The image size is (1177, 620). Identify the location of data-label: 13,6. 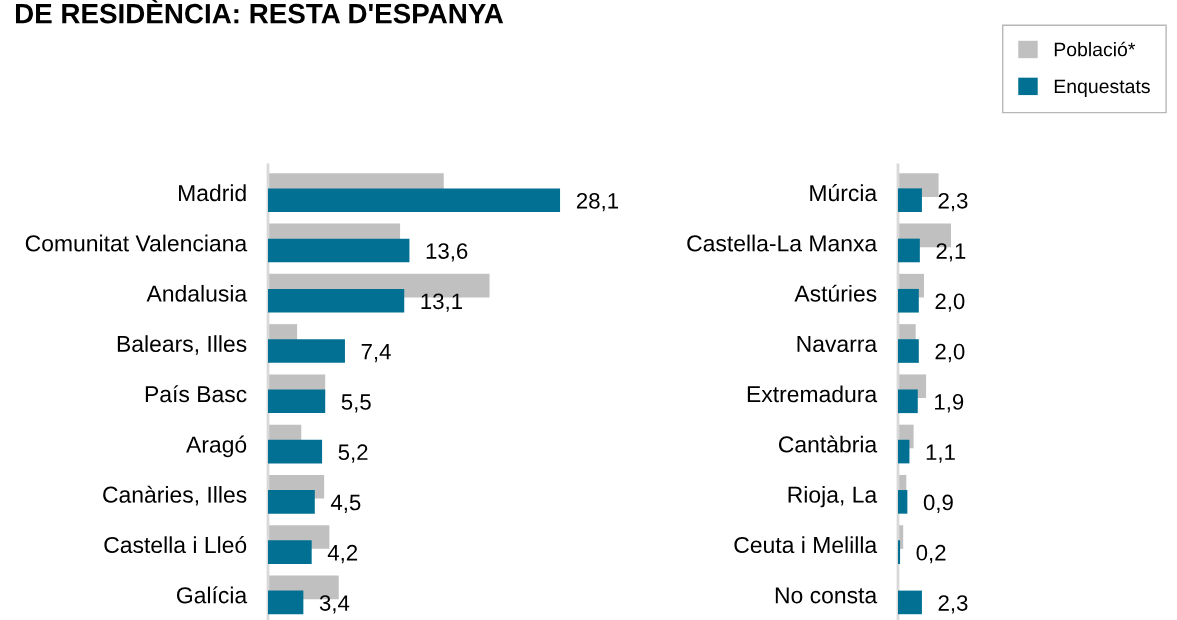
(447, 252).